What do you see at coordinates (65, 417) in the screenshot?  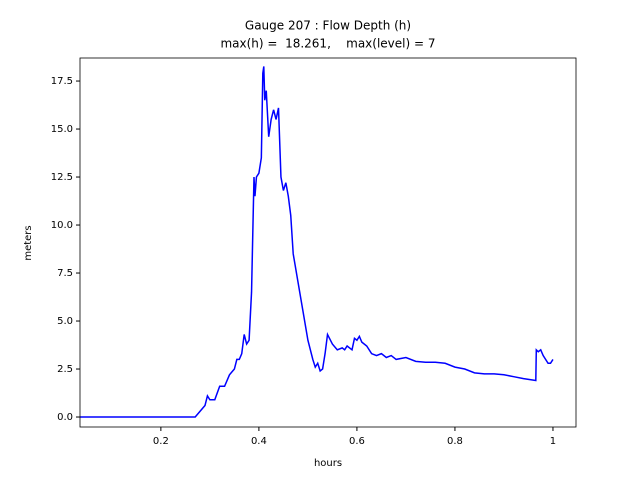 I see `y-tick-label: 0.0` at bounding box center [65, 417].